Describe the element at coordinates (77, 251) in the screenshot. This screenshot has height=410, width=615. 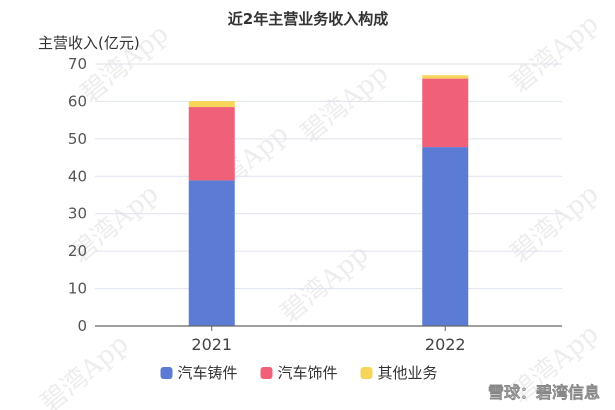
I see `y-tick-label: 20` at that location.